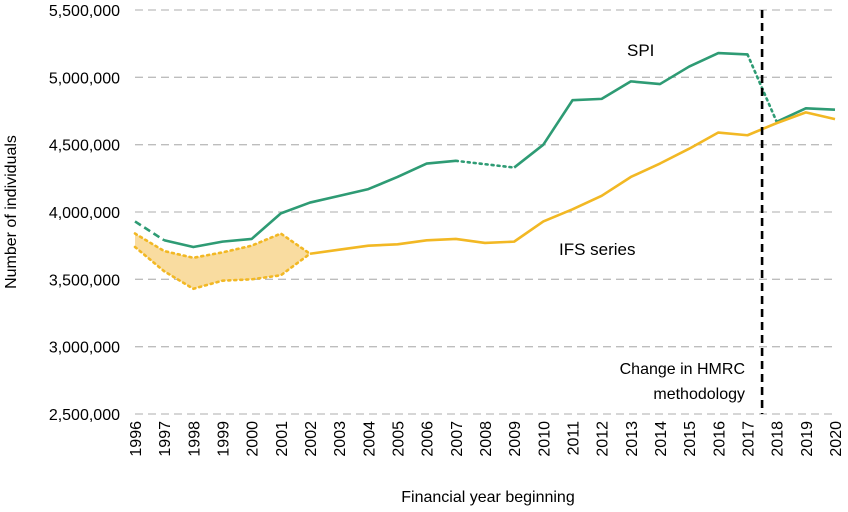 The image size is (848, 512). Describe the element at coordinates (544, 439) in the screenshot. I see `x-tick-label: 2010` at that location.